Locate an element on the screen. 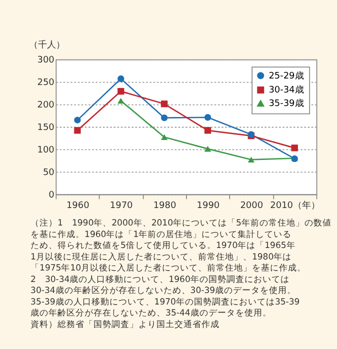  text: 「1975年10月以後に入居した者について、前常住地」を基に作成。 is located at coordinates (168, 268).